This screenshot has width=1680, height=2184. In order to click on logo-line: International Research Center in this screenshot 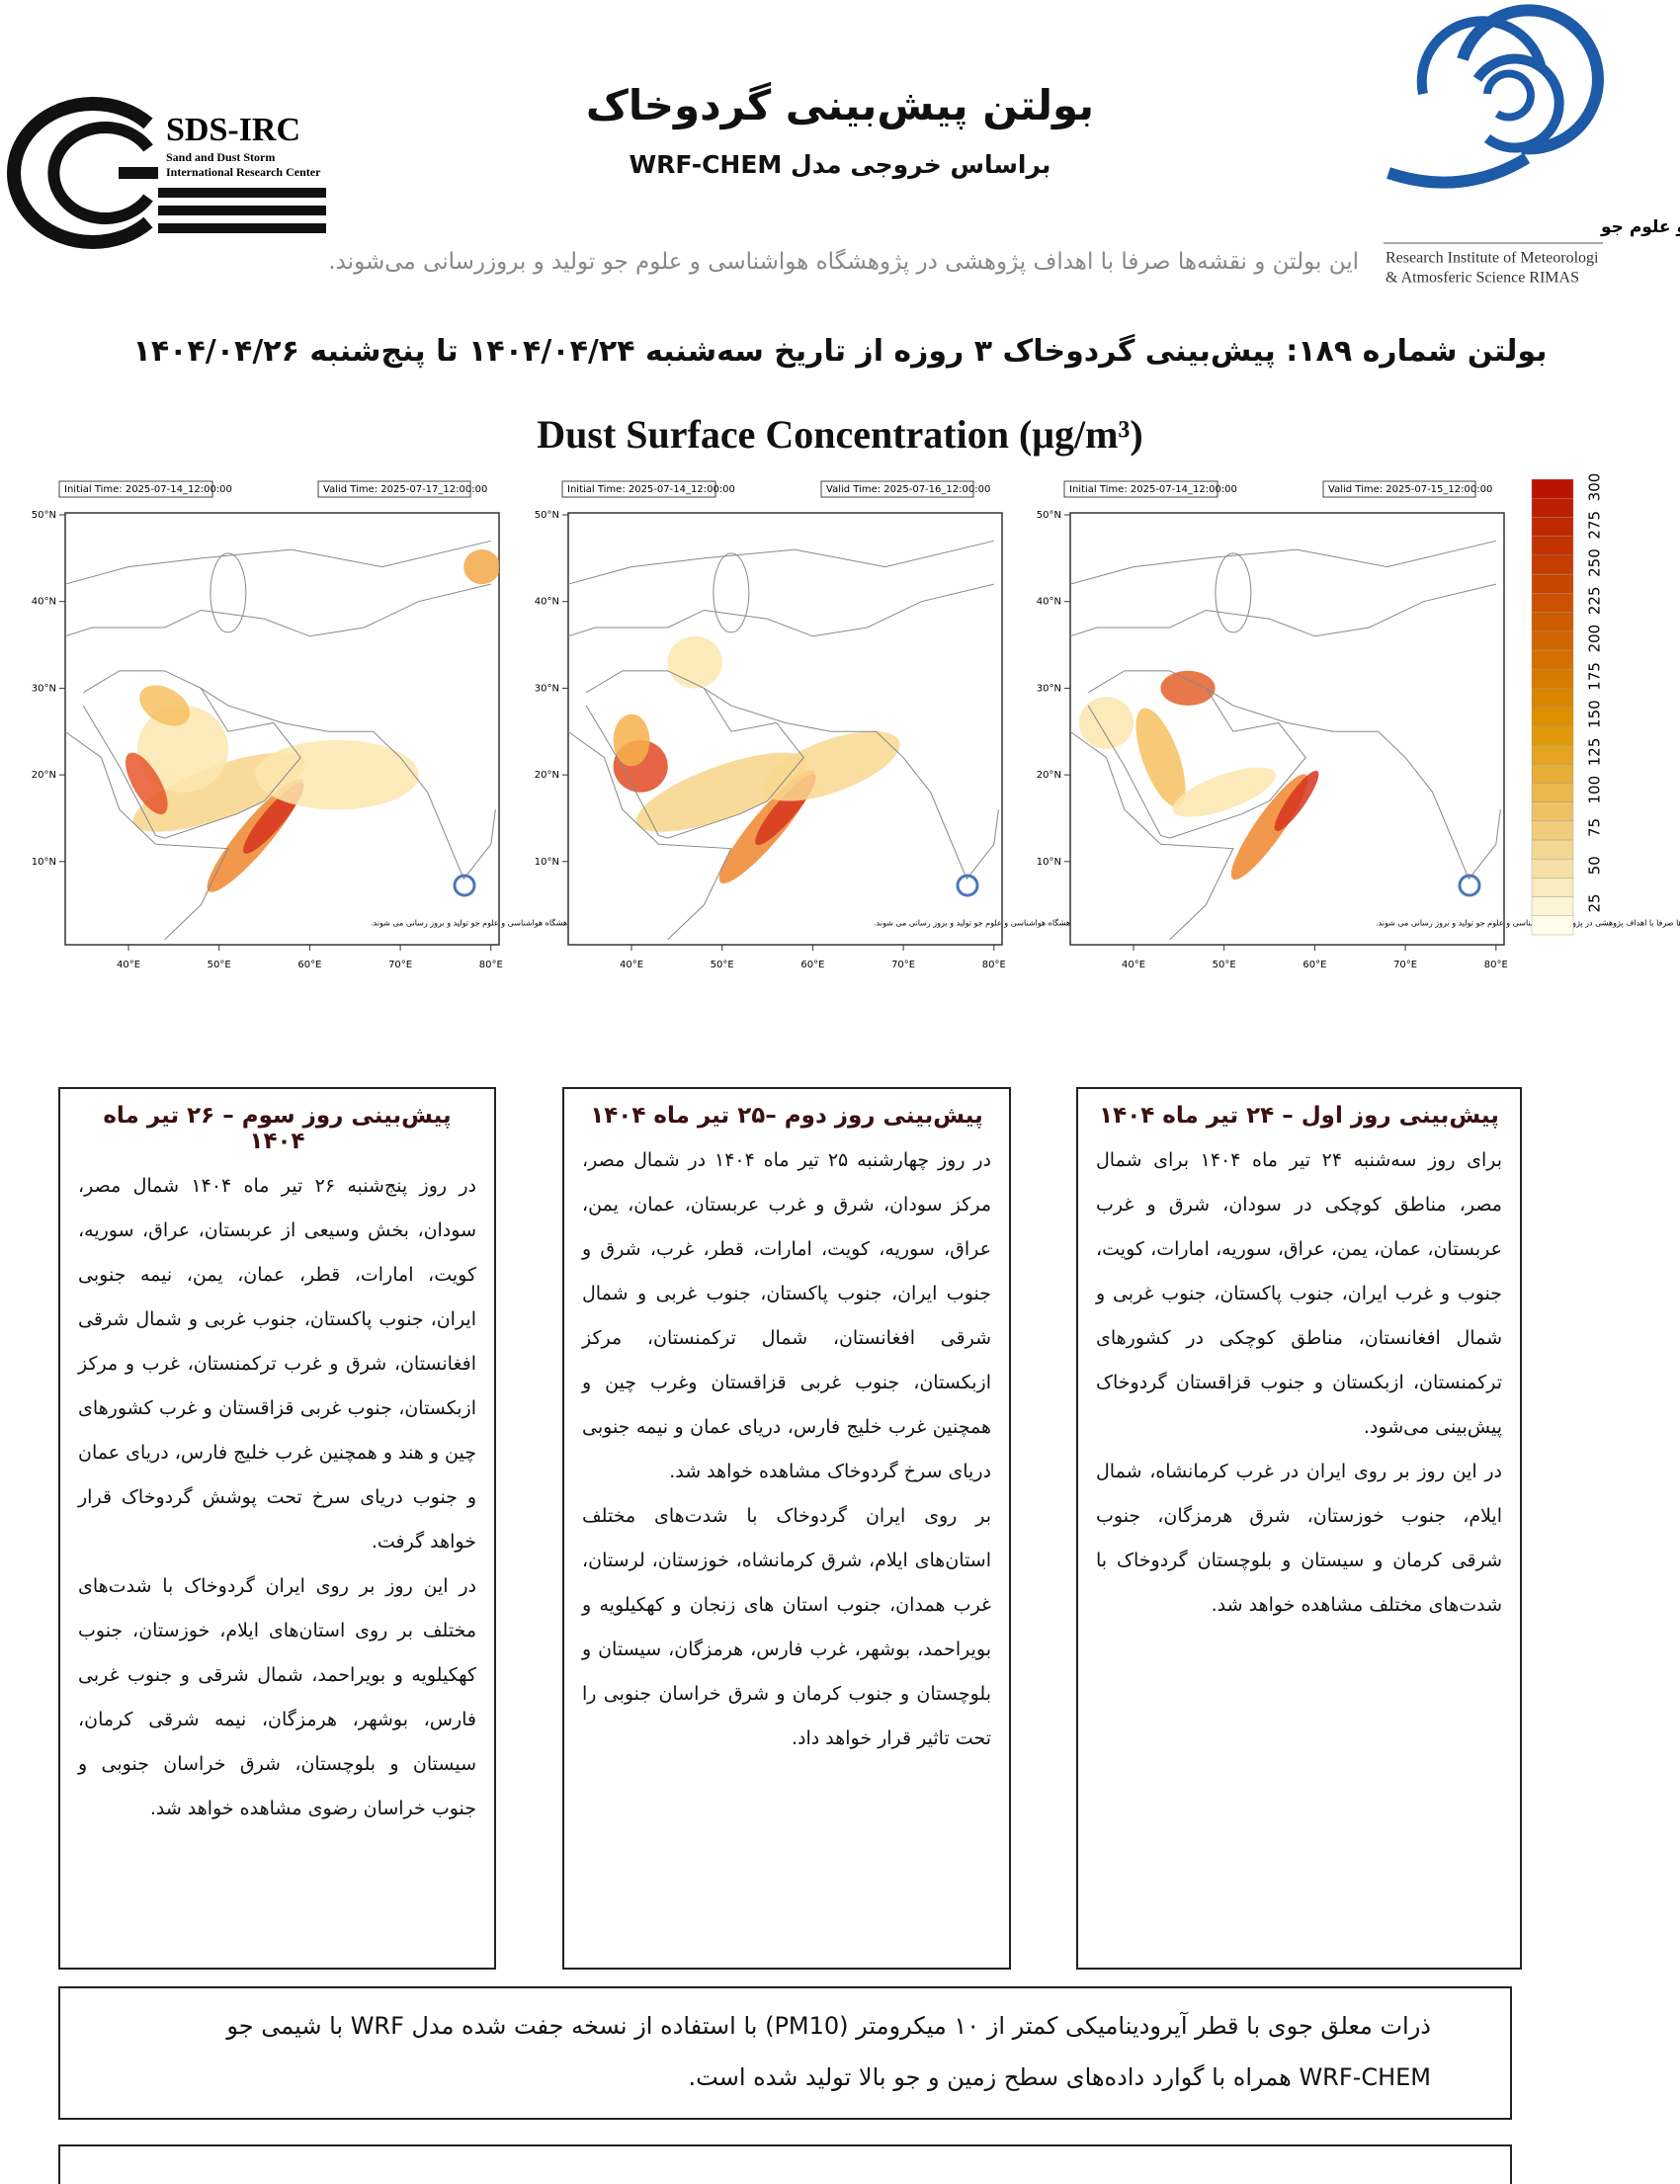, I will do `click(243, 172)`.